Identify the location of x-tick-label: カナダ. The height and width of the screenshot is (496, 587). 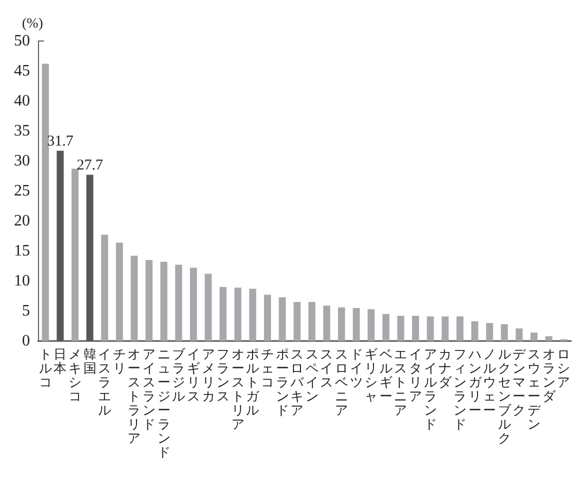
(445, 368).